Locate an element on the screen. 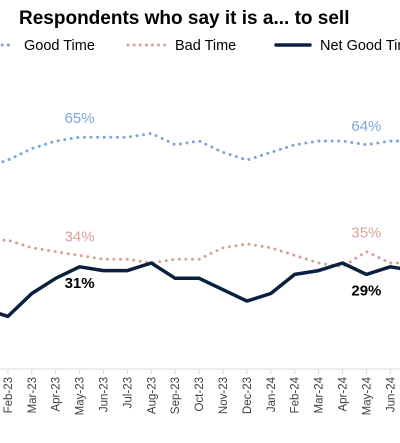  x-tick-label-apr-23: Apr-23 is located at coordinates (57, 394).